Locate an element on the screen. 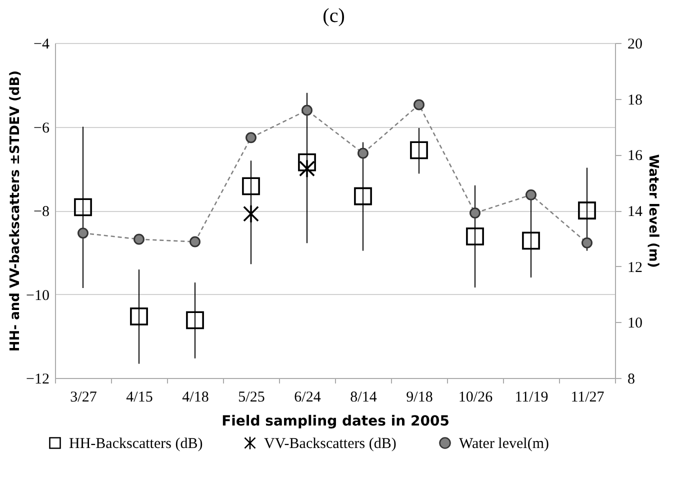 This screenshot has height=482, width=697. x-tick-label: 4/18 is located at coordinates (195, 398).